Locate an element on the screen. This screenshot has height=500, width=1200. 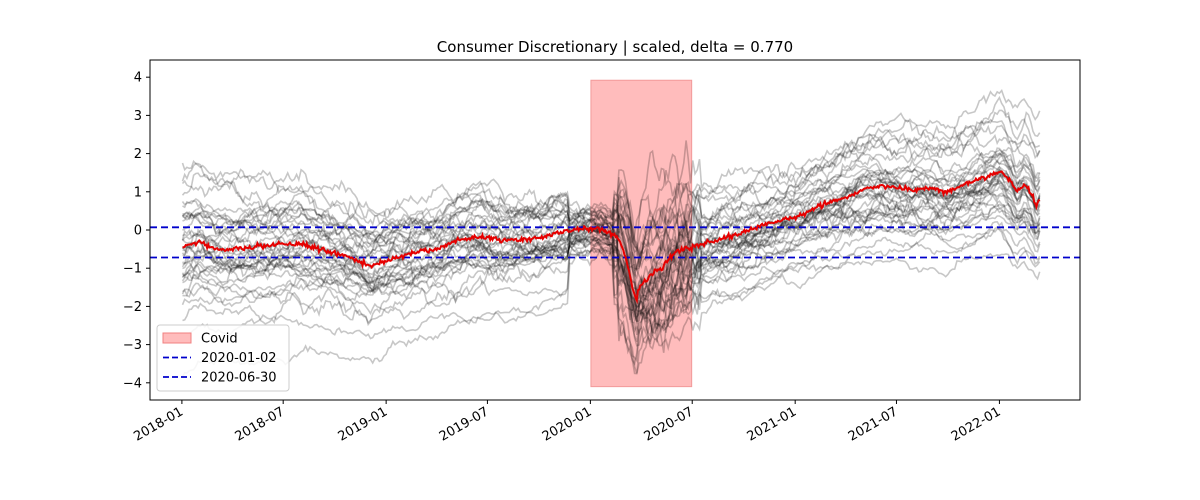
legend-swatch-covid is located at coordinates (177, 338).